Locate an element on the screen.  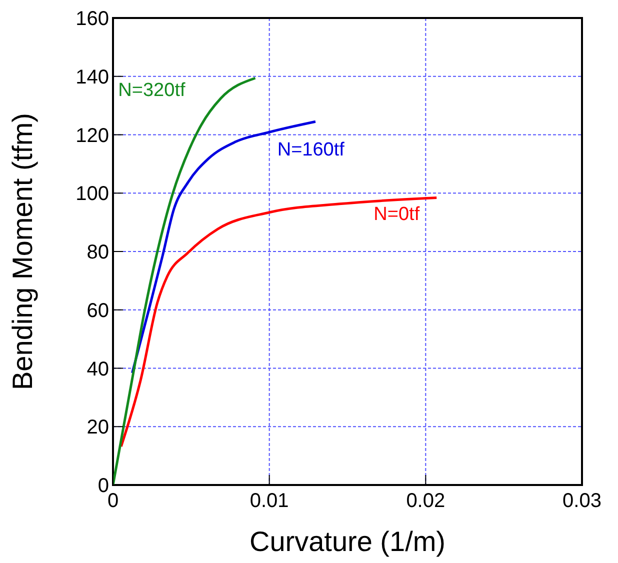
y-tick-label: 40 is located at coordinates (97, 369).